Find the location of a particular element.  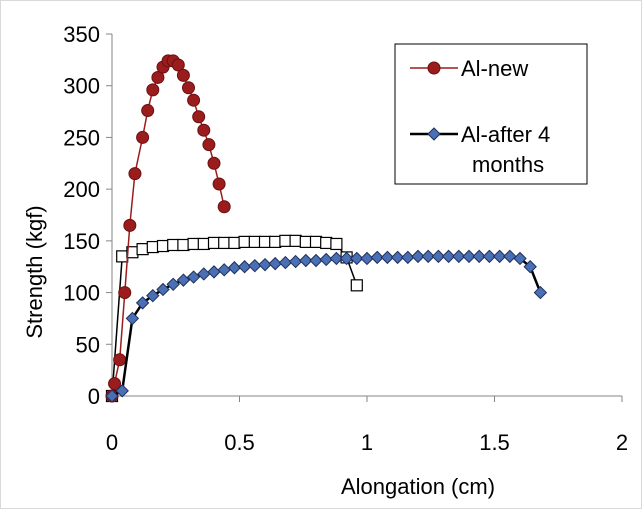

legend-item-al-new: Al-new is located at coordinates (469, 68).